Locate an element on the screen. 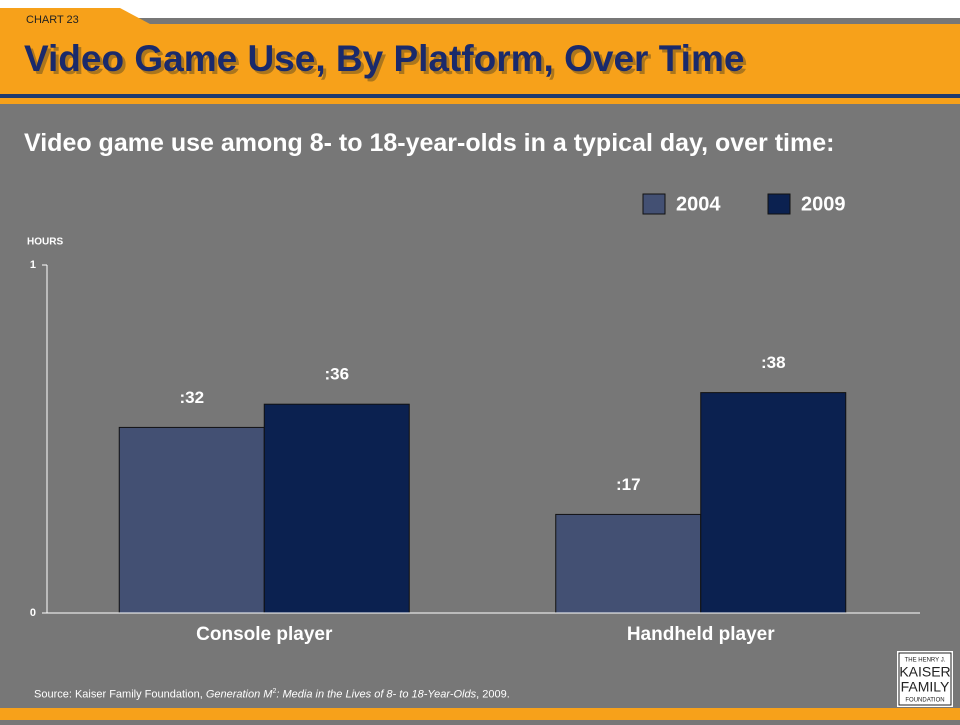  legend-label: 2009 is located at coordinates (823, 204).